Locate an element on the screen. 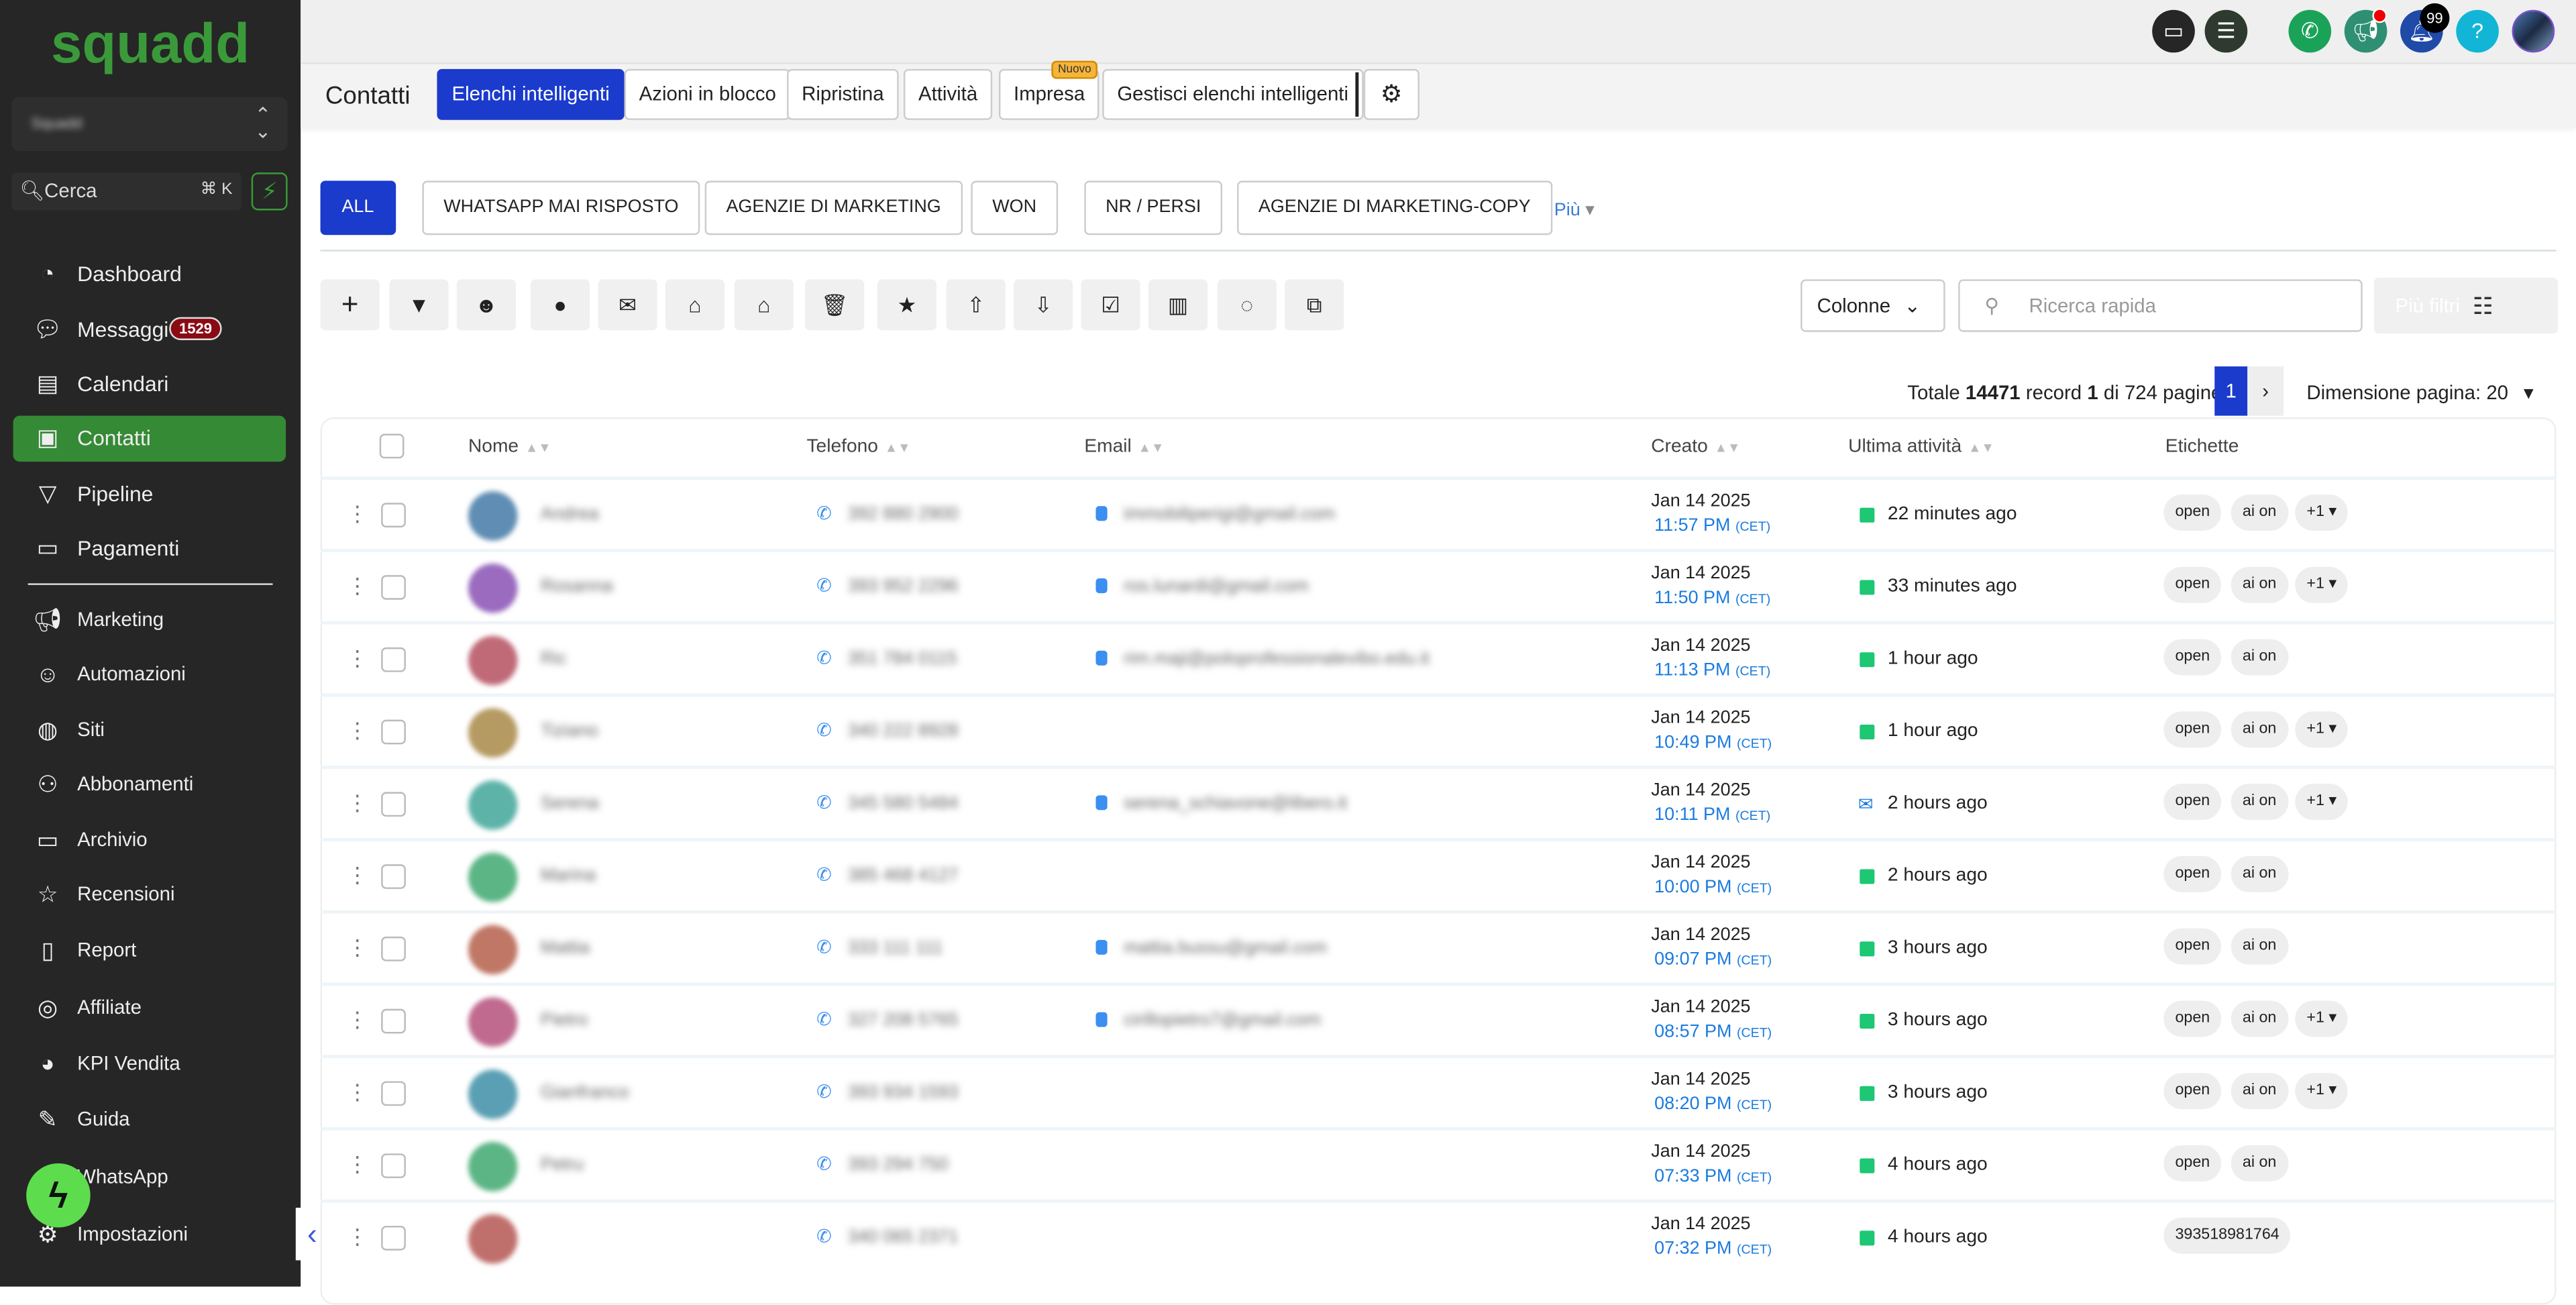  contact-name: Rosanna is located at coordinates (576, 586).